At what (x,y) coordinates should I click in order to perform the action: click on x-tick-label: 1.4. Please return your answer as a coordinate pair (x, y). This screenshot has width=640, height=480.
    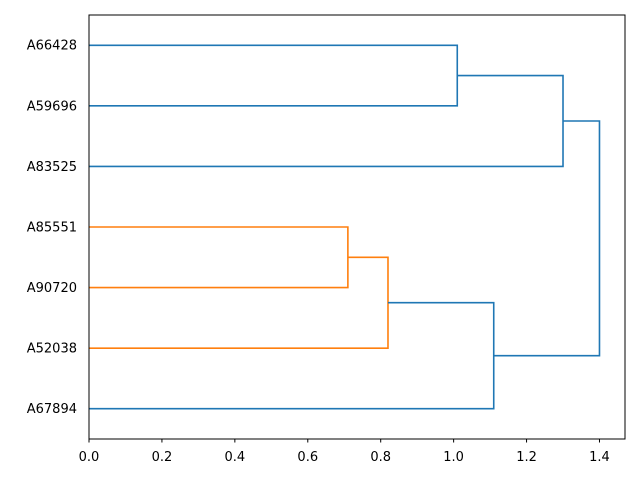
    Looking at the image, I should click on (599, 457).